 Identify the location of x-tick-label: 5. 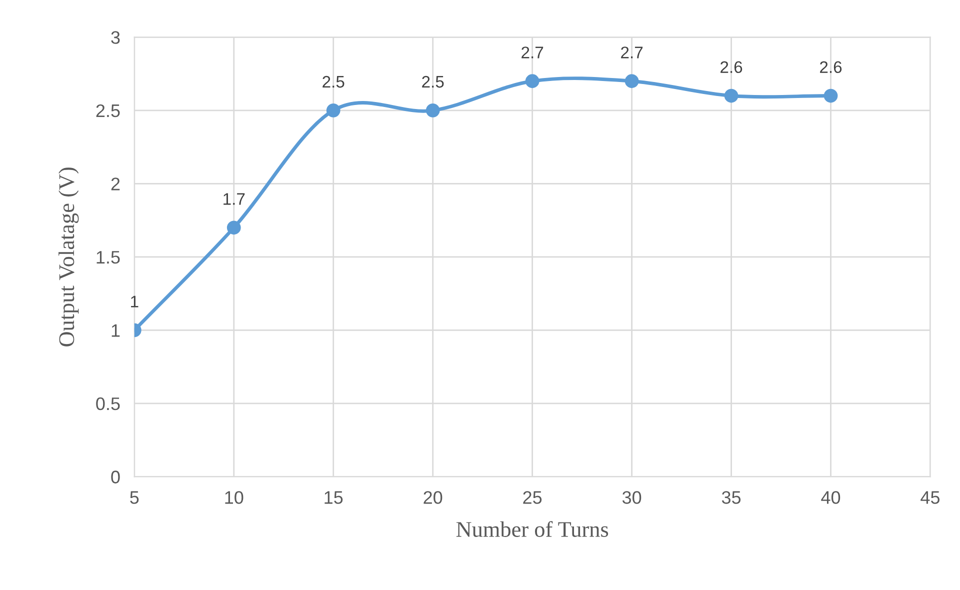
(134, 497).